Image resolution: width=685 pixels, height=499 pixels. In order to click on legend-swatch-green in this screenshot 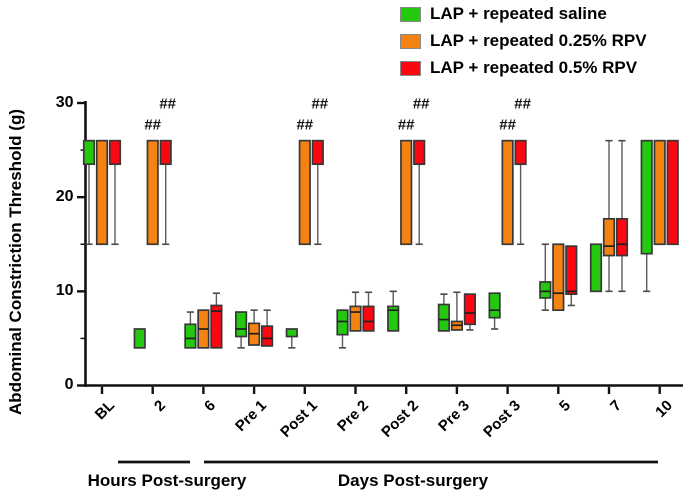, I will do `click(410, 14)`.